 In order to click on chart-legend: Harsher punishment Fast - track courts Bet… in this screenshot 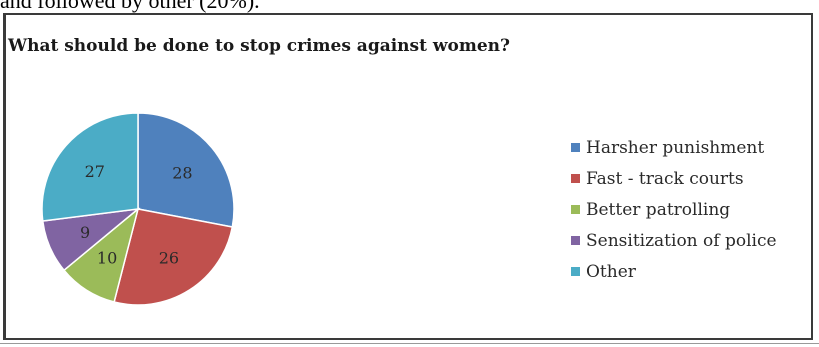, I will do `click(674, 209)`.